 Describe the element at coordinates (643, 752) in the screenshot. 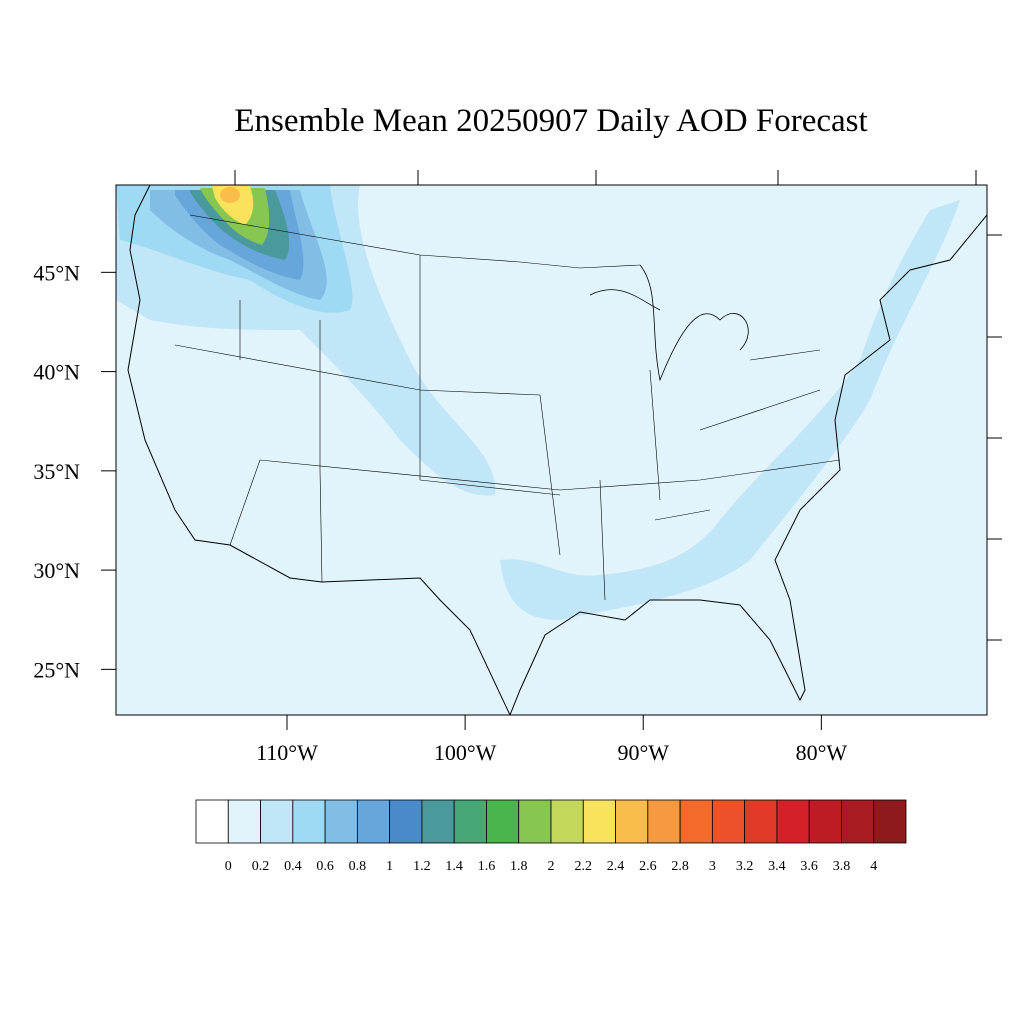

I see `lon-tick-label: 90°W` at that location.